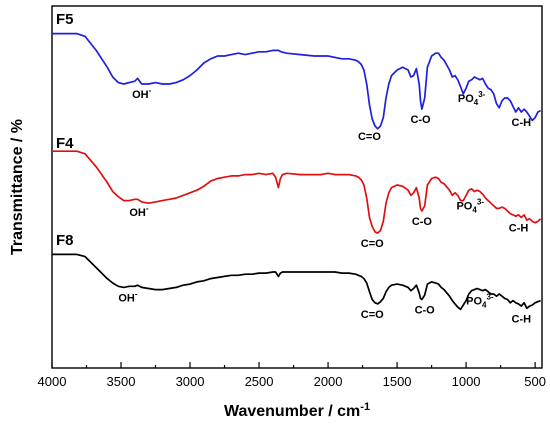 The width and height of the screenshot is (550, 429). What do you see at coordinates (139, 211) in the screenshot?
I see `annotation-f4-5: OH-` at bounding box center [139, 211].